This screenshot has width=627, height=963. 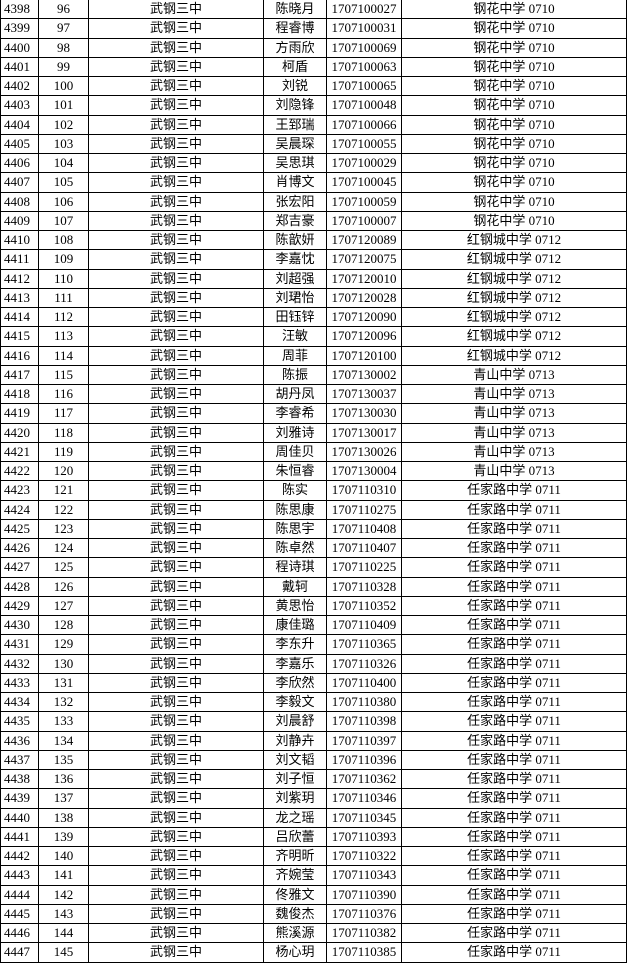 I want to click on student-id-cell: 1707120089, so click(x=364, y=240).